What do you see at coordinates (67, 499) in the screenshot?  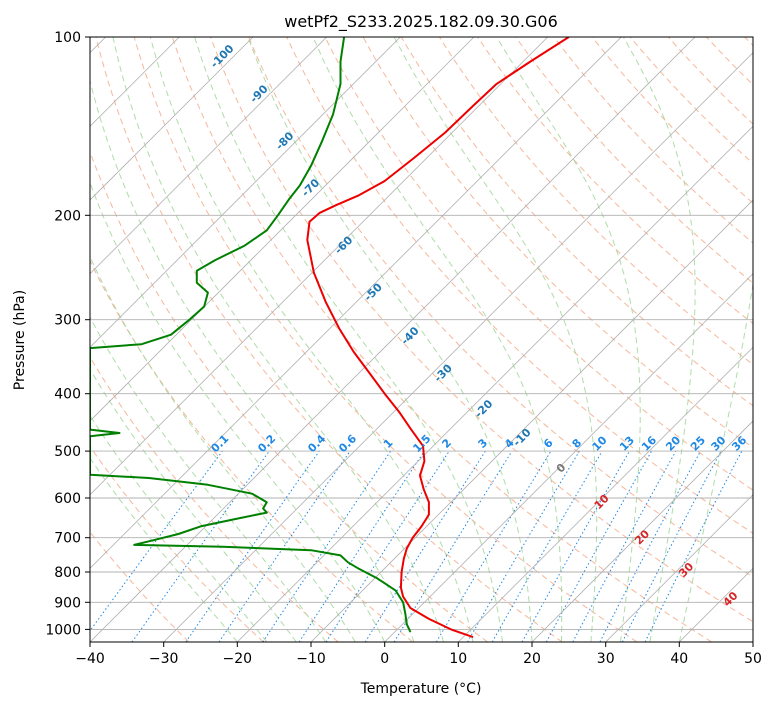 I see `y-tick-label: 600` at bounding box center [67, 499].